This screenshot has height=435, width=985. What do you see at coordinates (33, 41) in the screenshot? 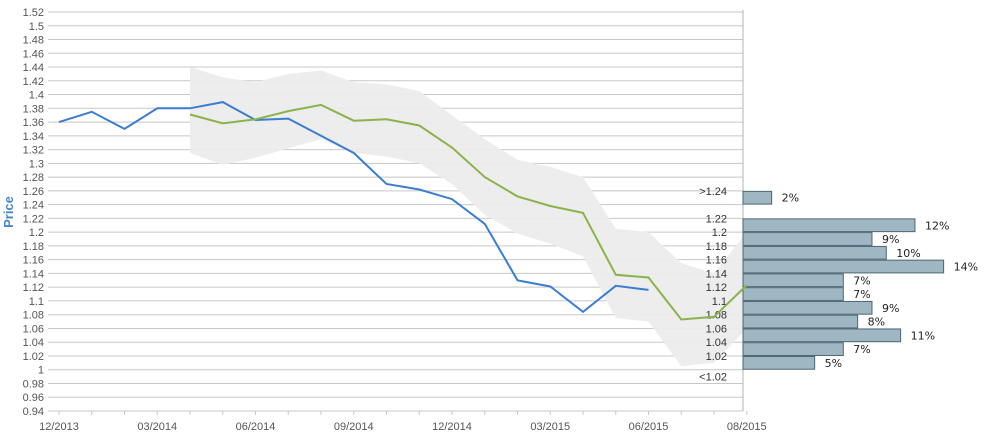
I see `y-tick-label: 1.48` at bounding box center [33, 41].